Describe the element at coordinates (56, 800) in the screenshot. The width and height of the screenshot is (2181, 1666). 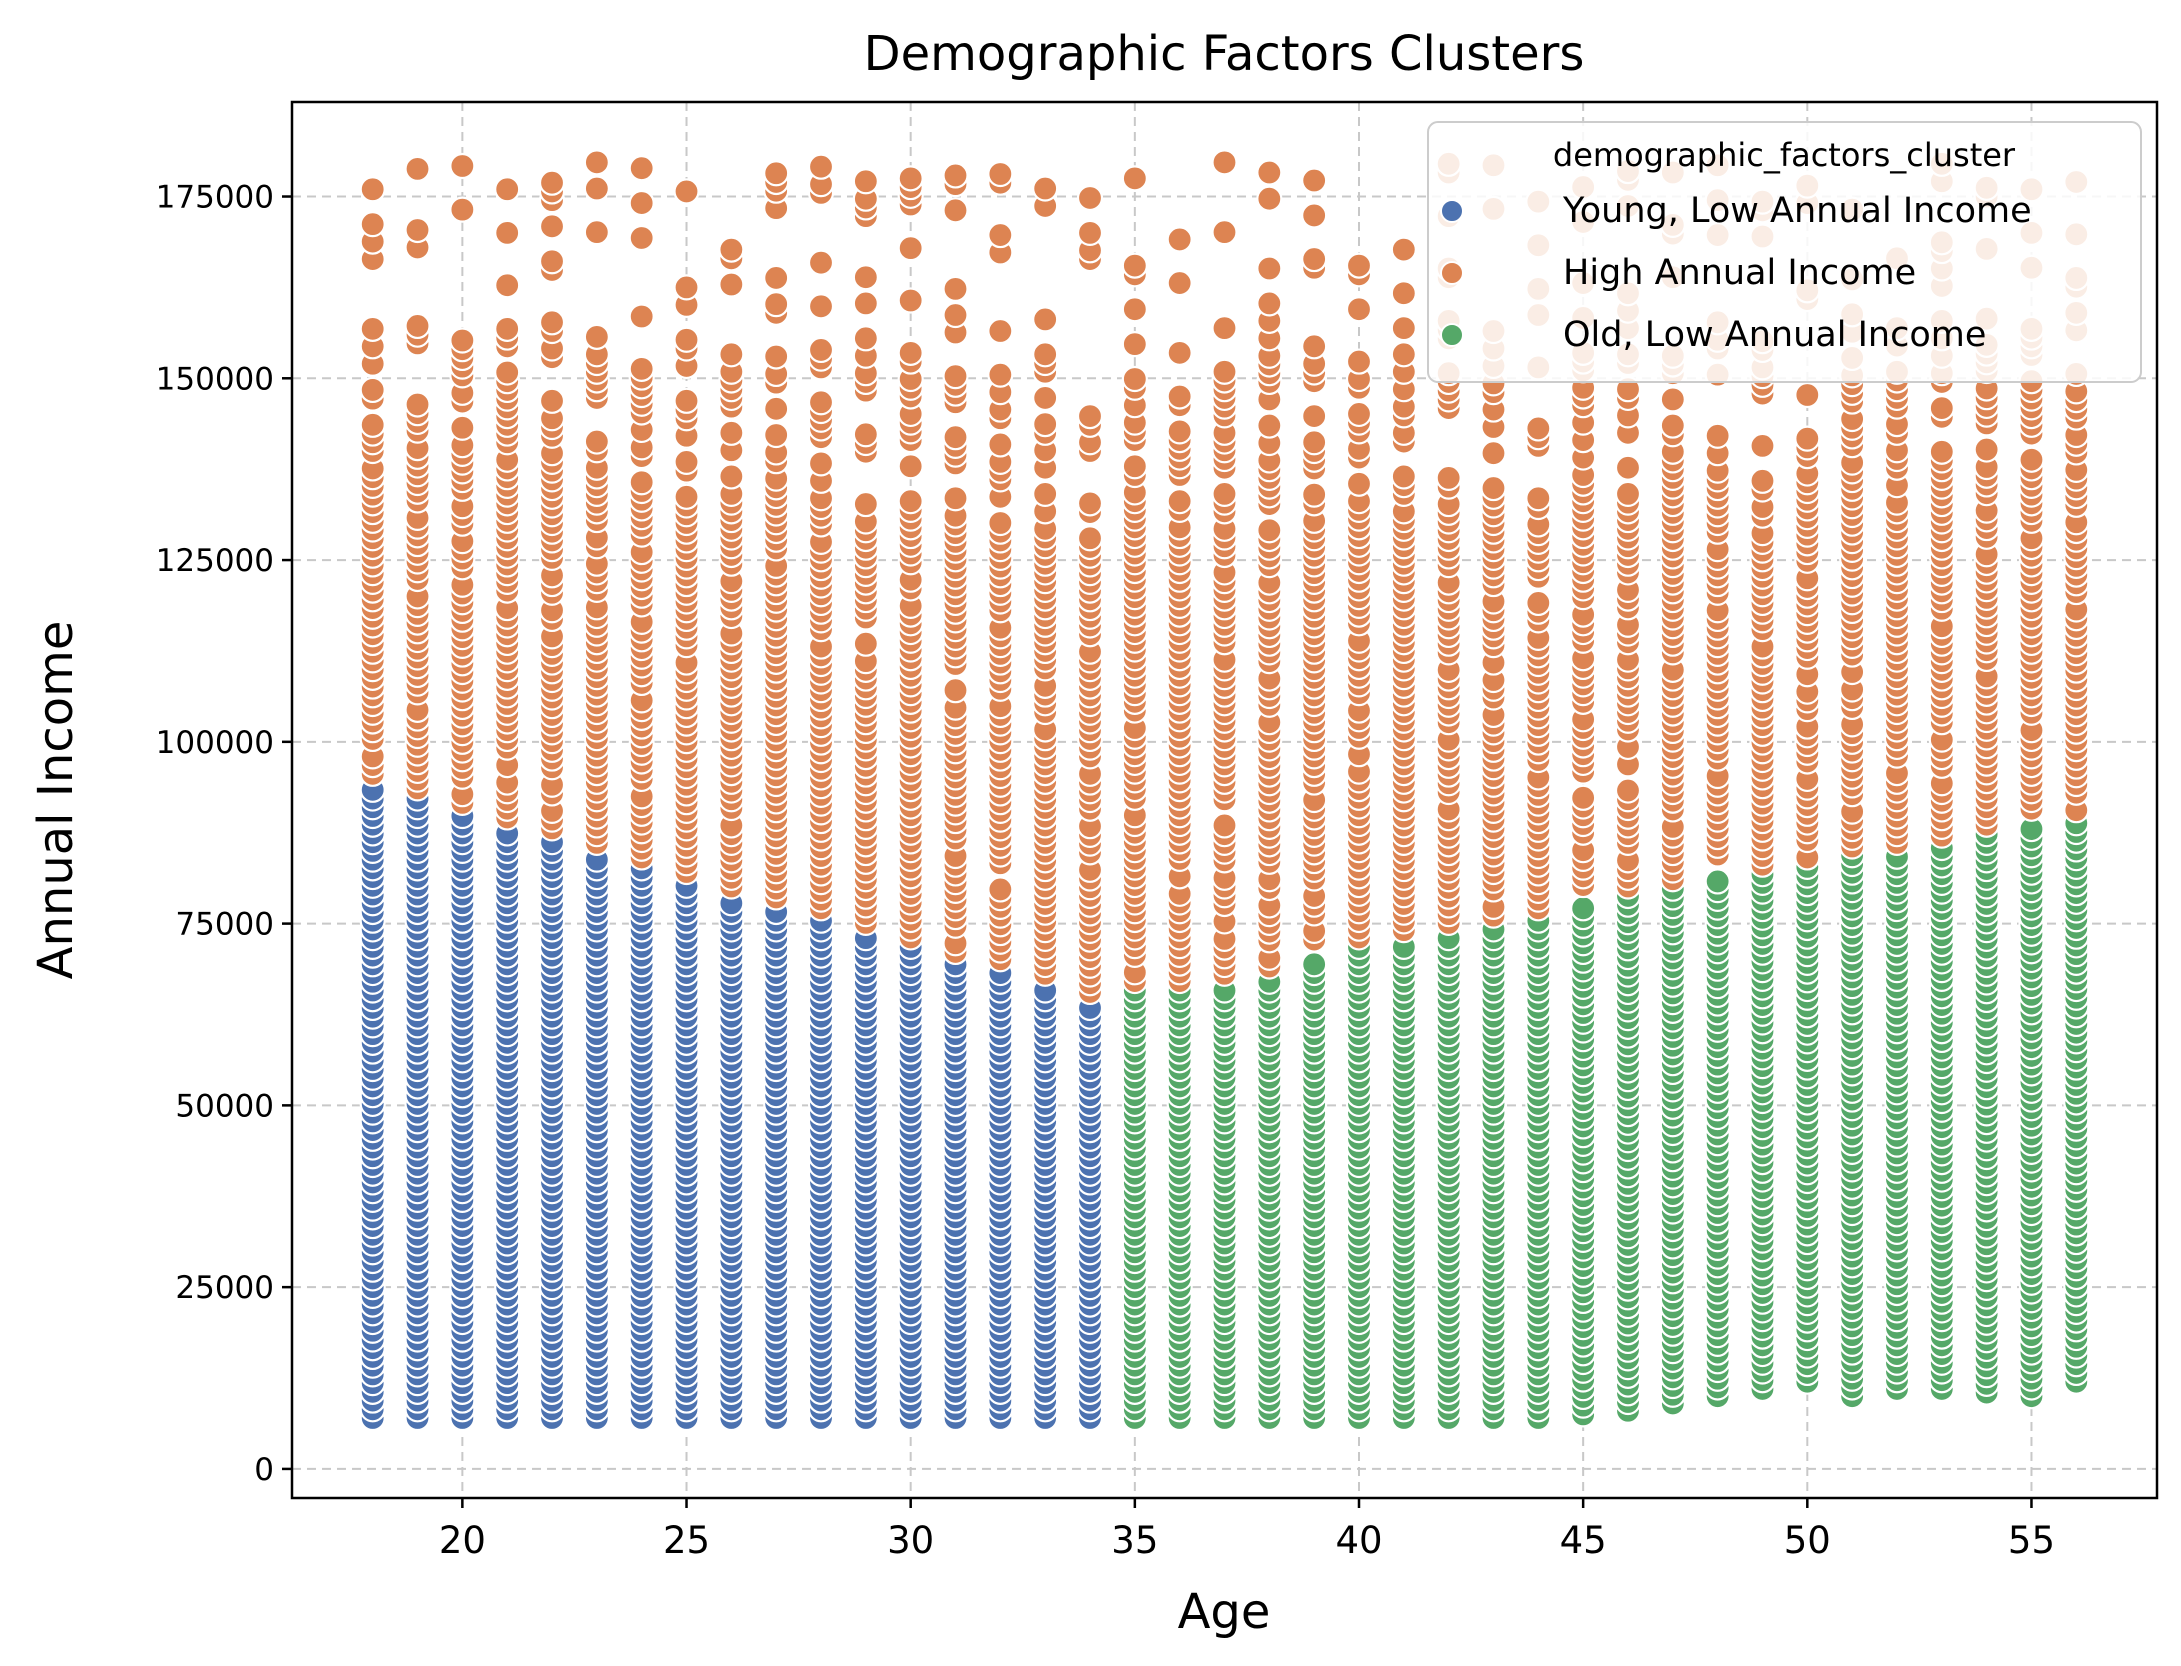
I see `y-axis-title: Annual Income` at that location.